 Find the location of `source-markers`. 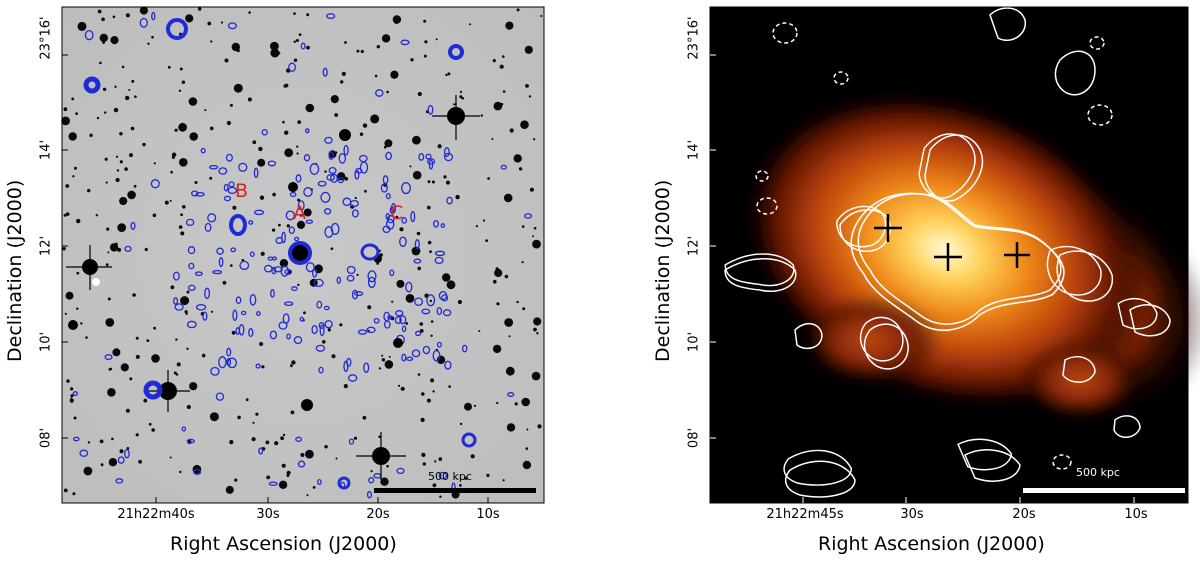

source-markers is located at coordinates (952, 242).